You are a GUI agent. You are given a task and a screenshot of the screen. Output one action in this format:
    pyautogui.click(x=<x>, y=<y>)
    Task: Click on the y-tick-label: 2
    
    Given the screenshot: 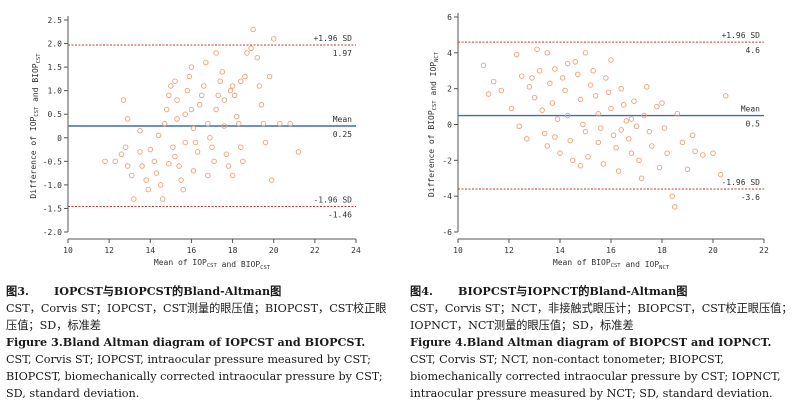 What is the action you would take?
    pyautogui.click(x=449, y=89)
    